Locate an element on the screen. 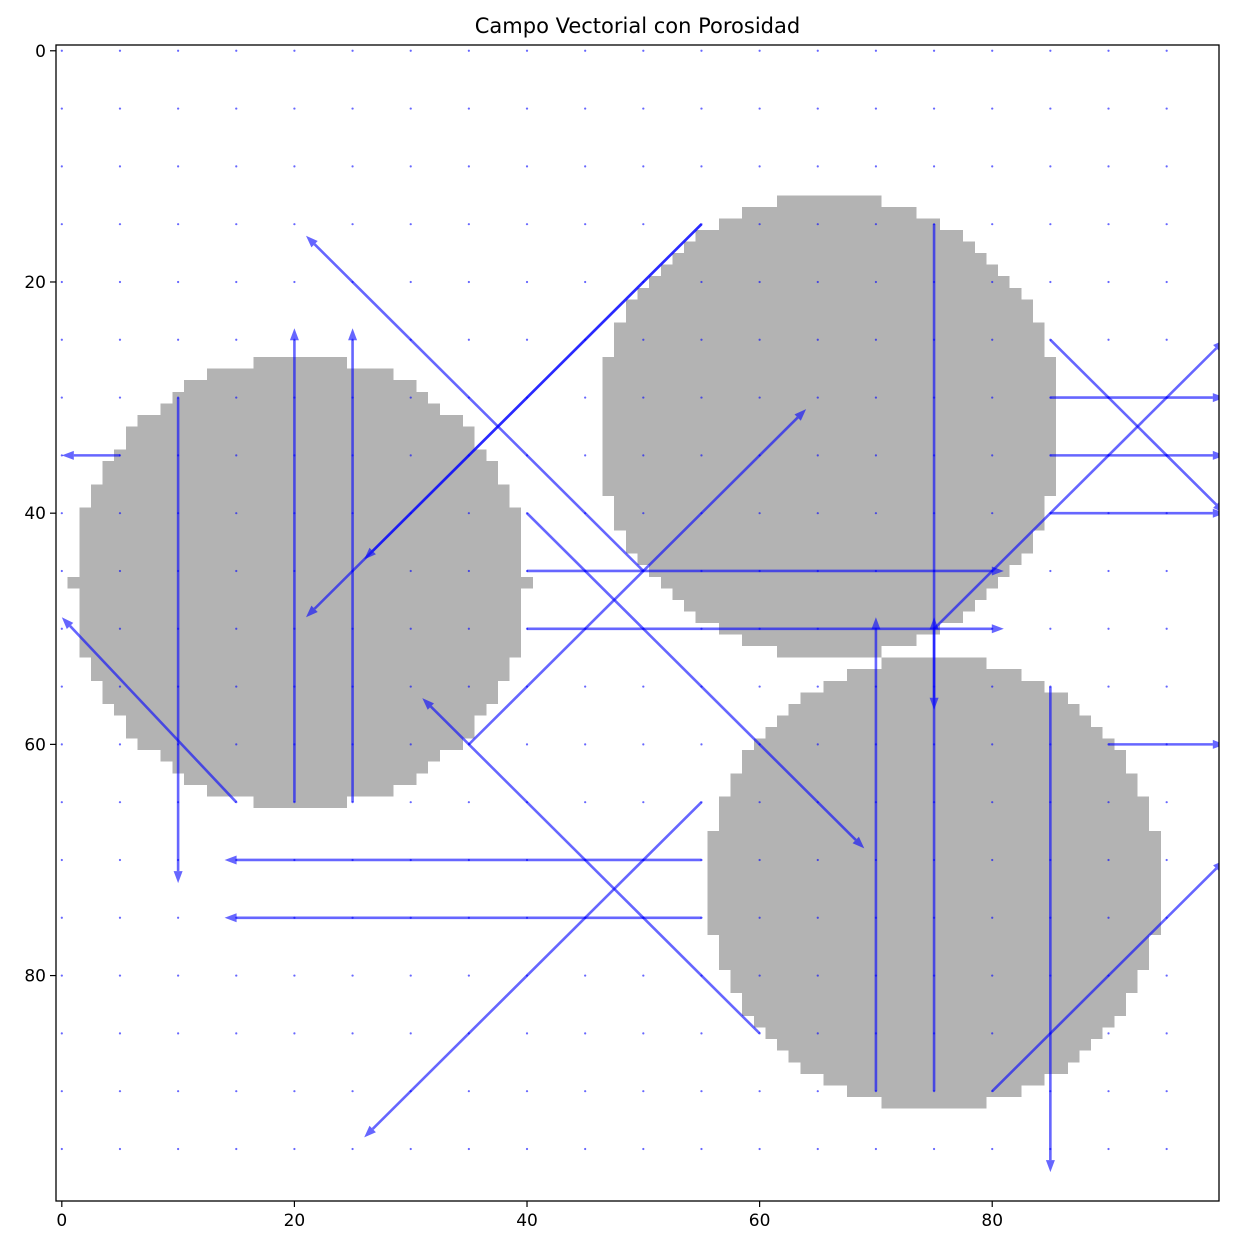 This screenshot has width=1233, height=1251. x-tick-label: 20 is located at coordinates (295, 1221).